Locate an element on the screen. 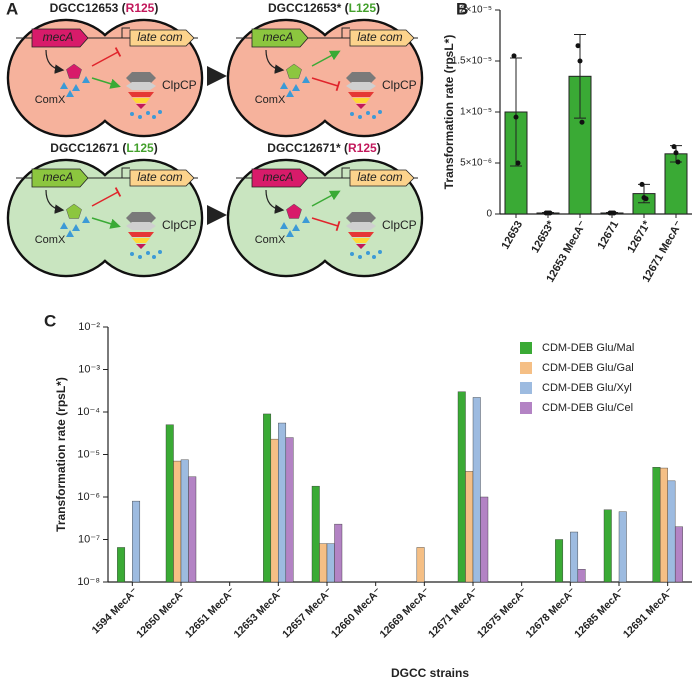 This screenshot has width=700, height=684. protease-label: ClpCP is located at coordinates (179, 225).